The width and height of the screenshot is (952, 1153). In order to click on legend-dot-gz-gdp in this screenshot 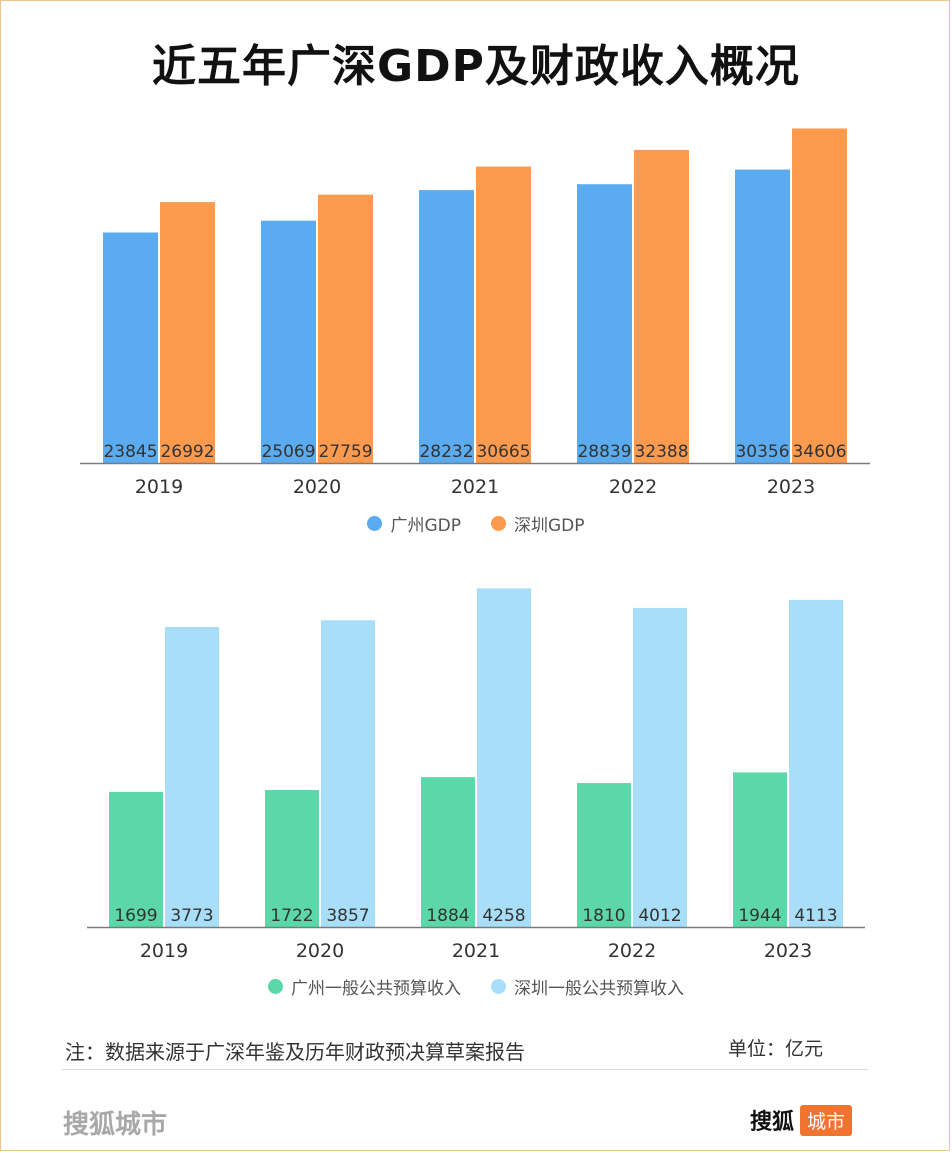, I will do `click(375, 523)`.